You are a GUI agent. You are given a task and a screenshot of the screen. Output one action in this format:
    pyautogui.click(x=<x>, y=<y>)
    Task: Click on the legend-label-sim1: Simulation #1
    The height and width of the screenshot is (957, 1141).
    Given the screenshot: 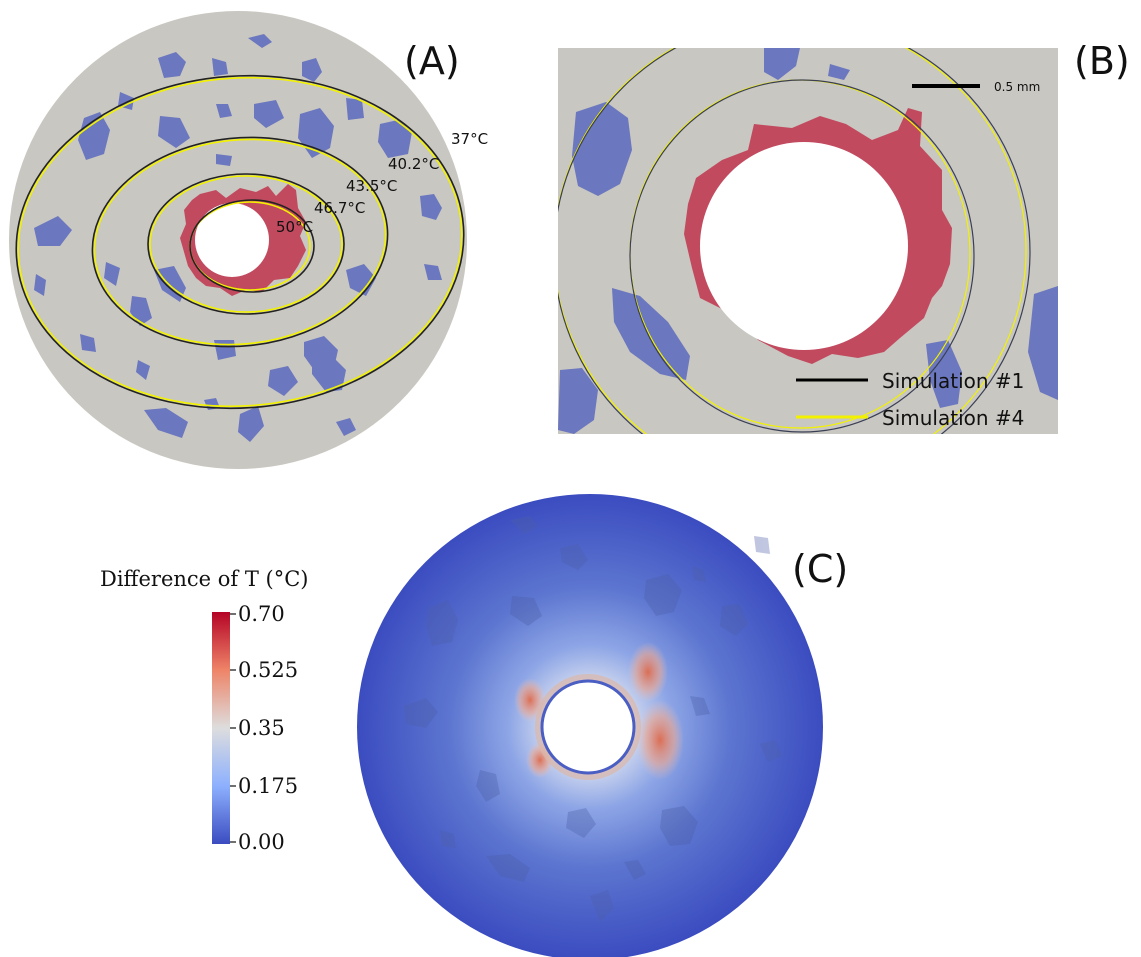 What is the action you would take?
    pyautogui.click(x=953, y=381)
    